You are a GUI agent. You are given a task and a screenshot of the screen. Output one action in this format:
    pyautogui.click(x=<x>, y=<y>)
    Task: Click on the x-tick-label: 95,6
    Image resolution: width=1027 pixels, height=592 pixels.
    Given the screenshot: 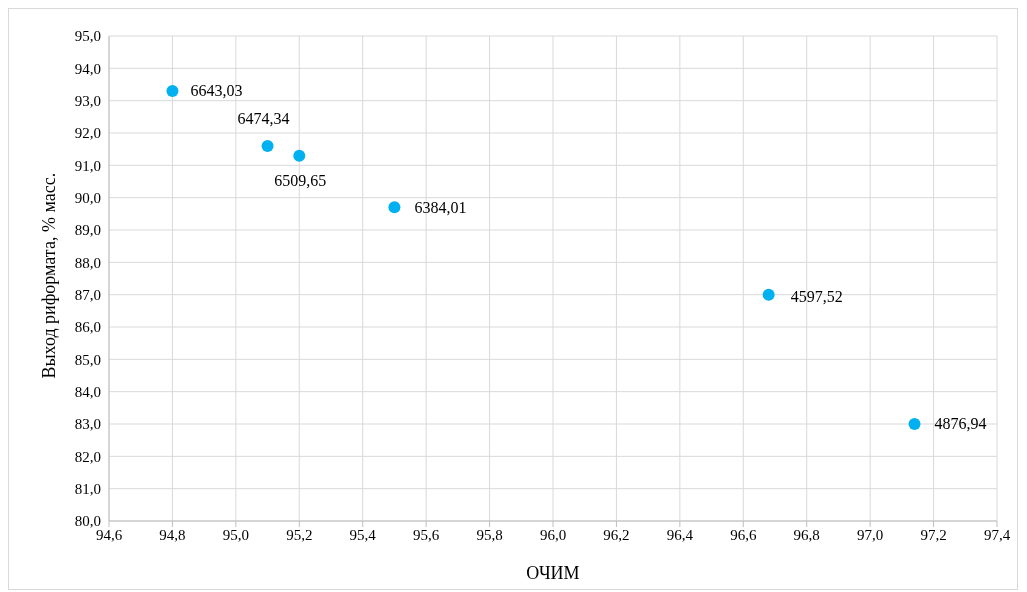 What is the action you would take?
    pyautogui.click(x=426, y=534)
    